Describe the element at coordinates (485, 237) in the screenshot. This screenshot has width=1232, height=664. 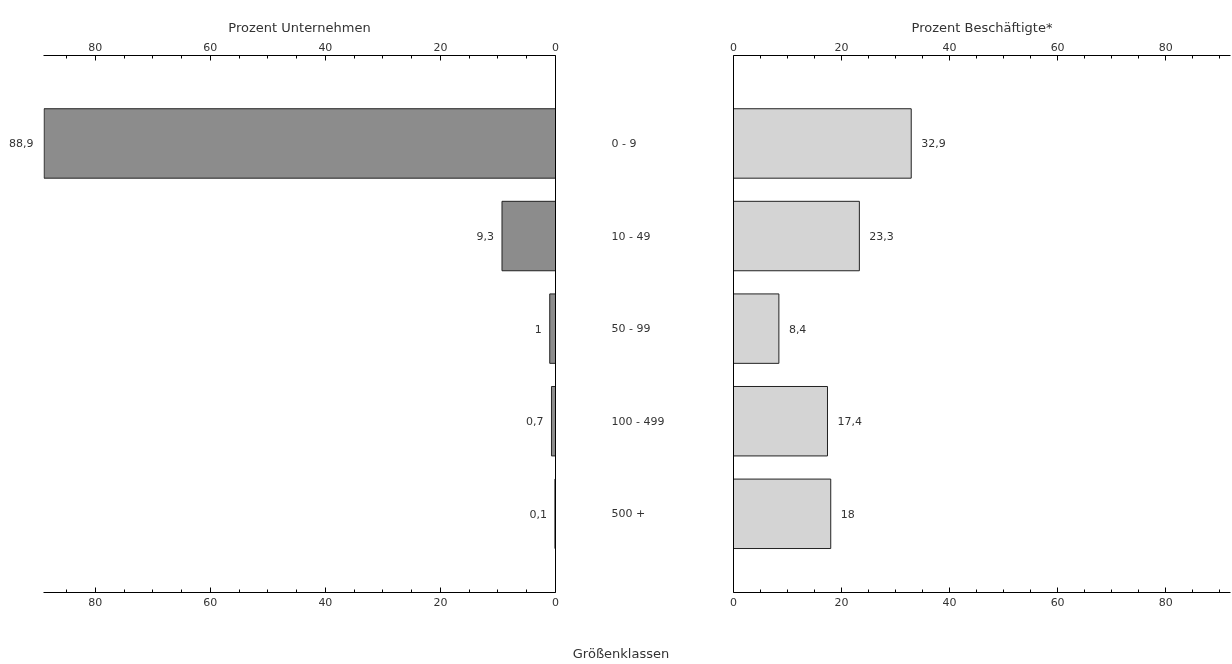
I see `data-label: 9,3` at that location.